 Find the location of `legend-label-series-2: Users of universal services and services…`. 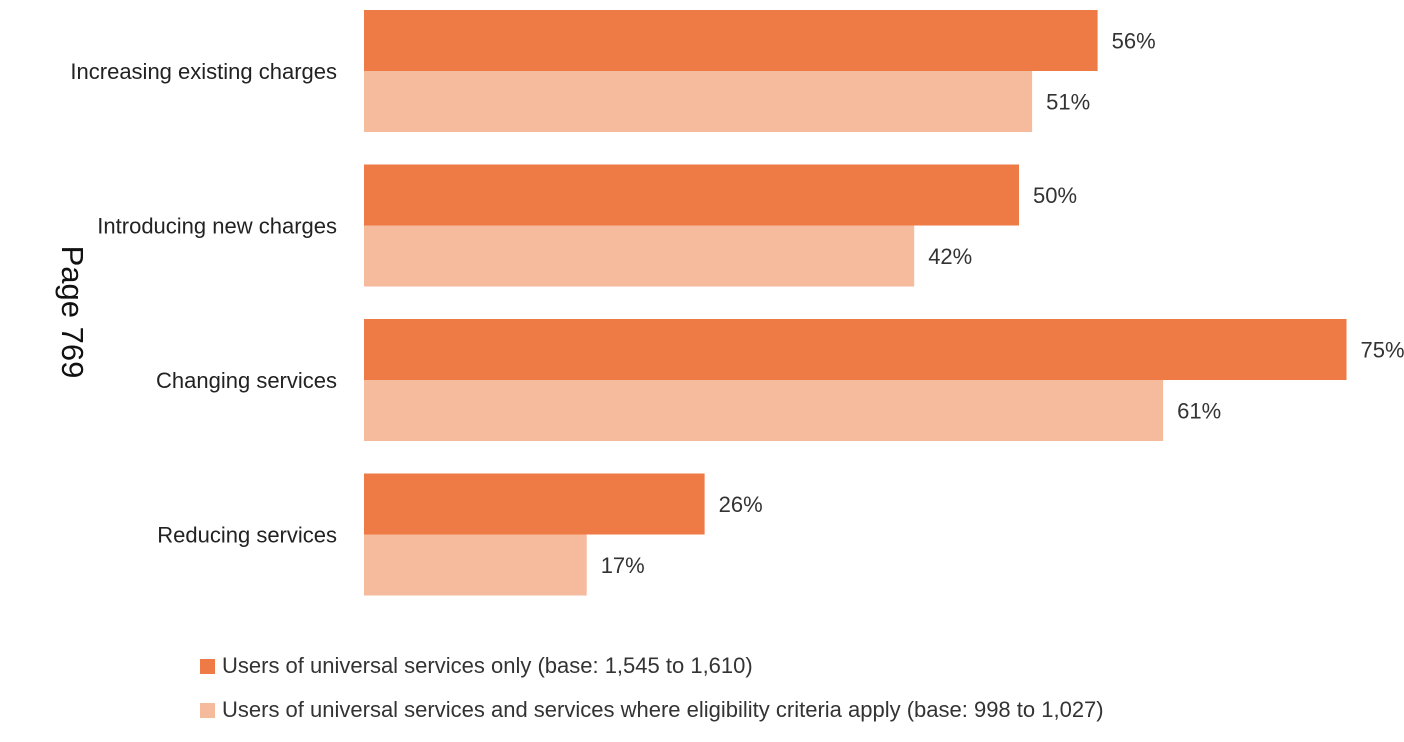

legend-label-series-2: Users of universal services and services… is located at coordinates (663, 710).